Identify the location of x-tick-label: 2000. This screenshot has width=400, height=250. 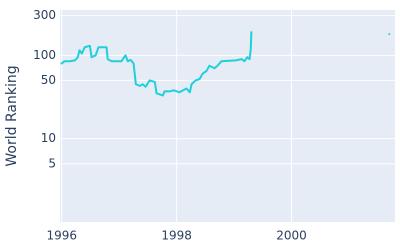
(291, 236).